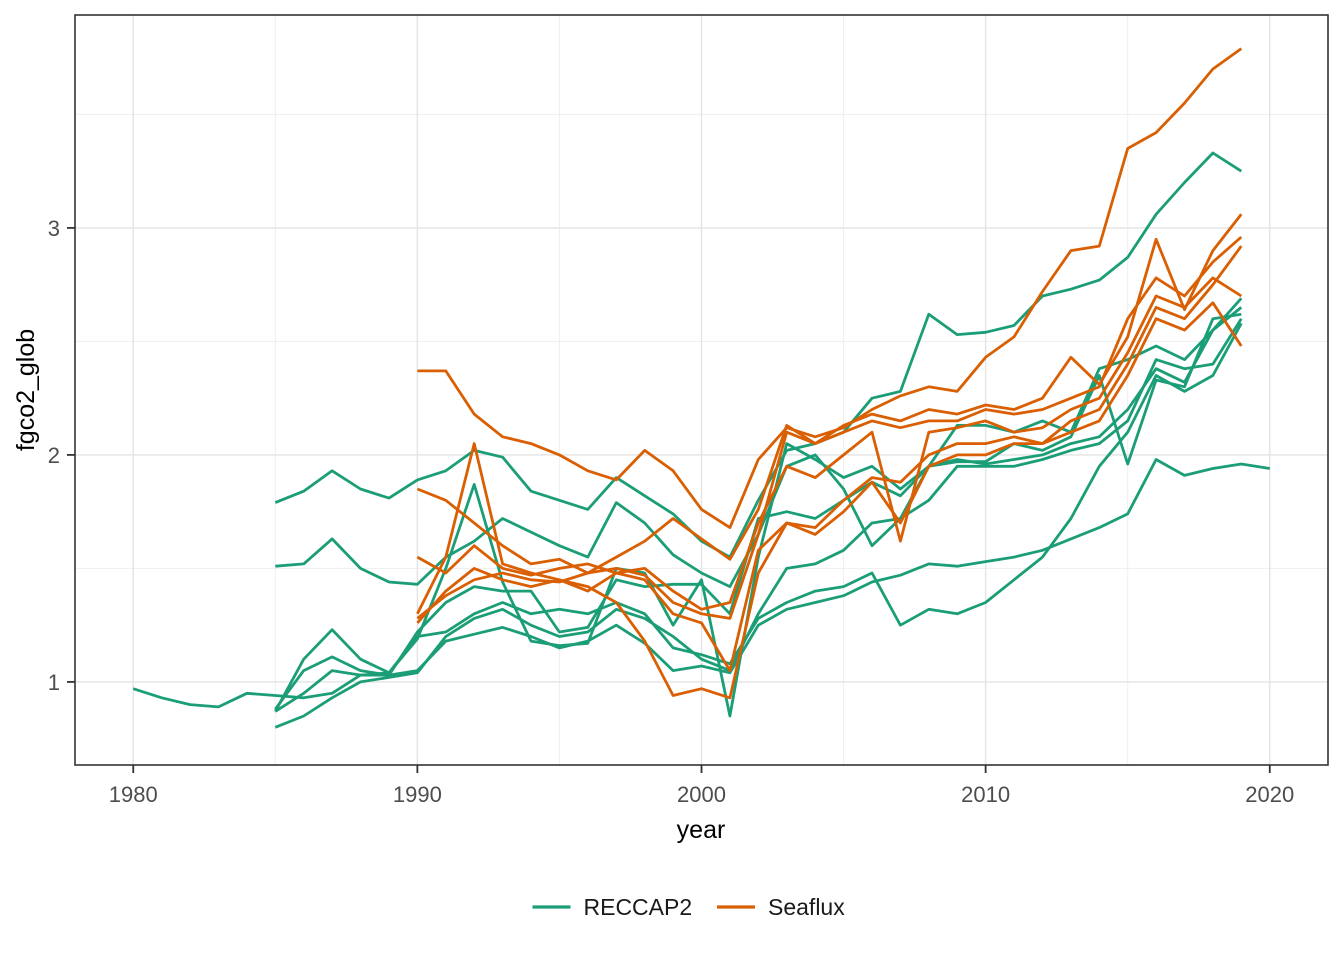 The height and width of the screenshot is (965, 1344). I want to click on legend-label-Seaflux: Seaflux, so click(806, 907).